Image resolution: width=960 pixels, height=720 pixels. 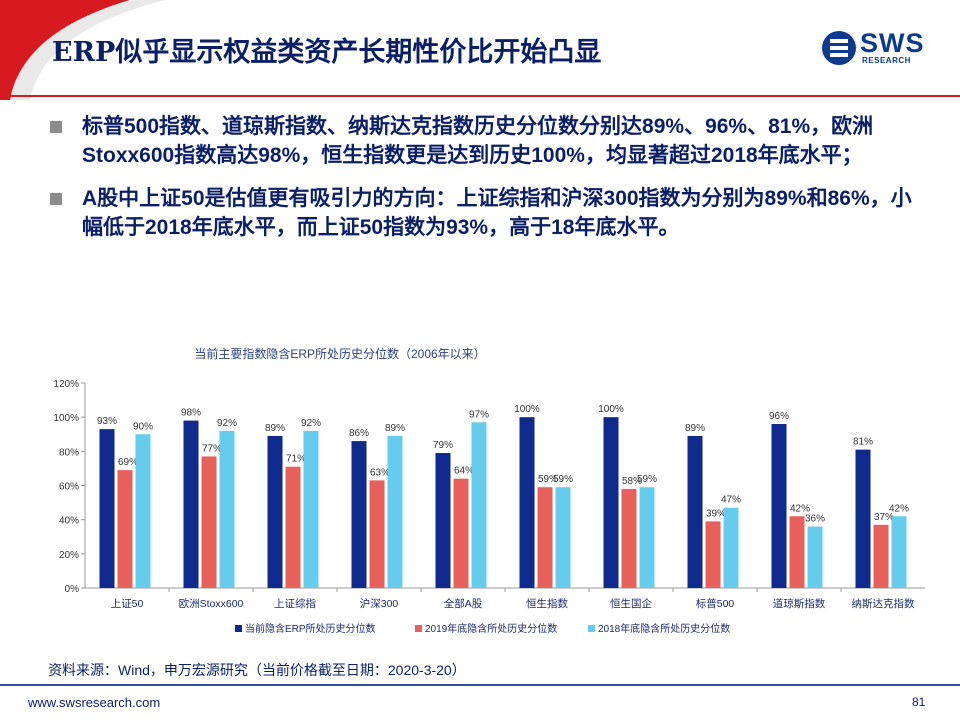 I want to click on data-label: 86%, so click(x=359, y=433).